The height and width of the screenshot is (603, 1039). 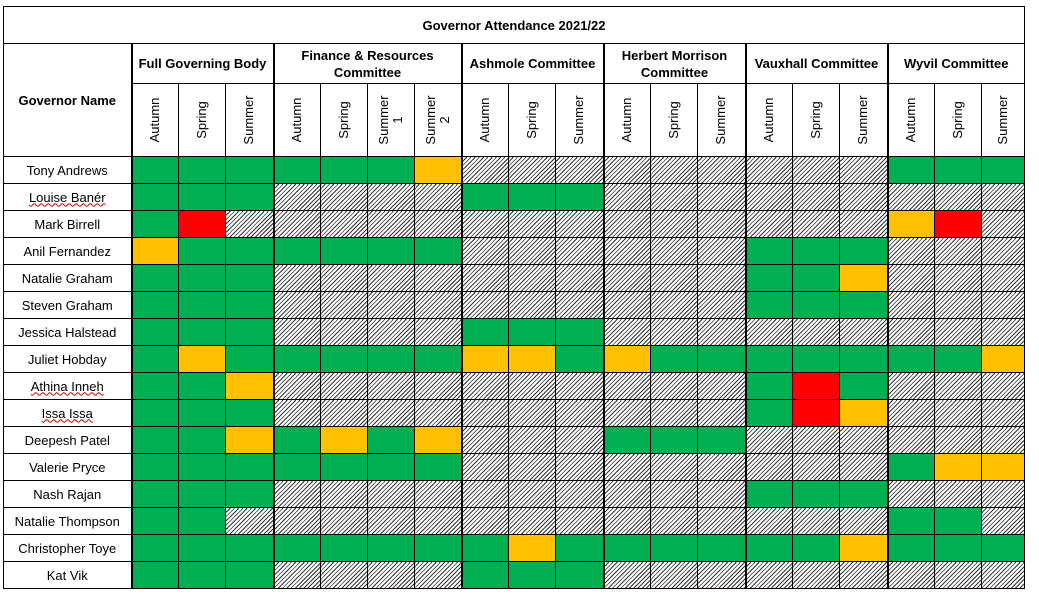 What do you see at coordinates (721, 120) in the screenshot?
I see `term-label: Summer` at bounding box center [721, 120].